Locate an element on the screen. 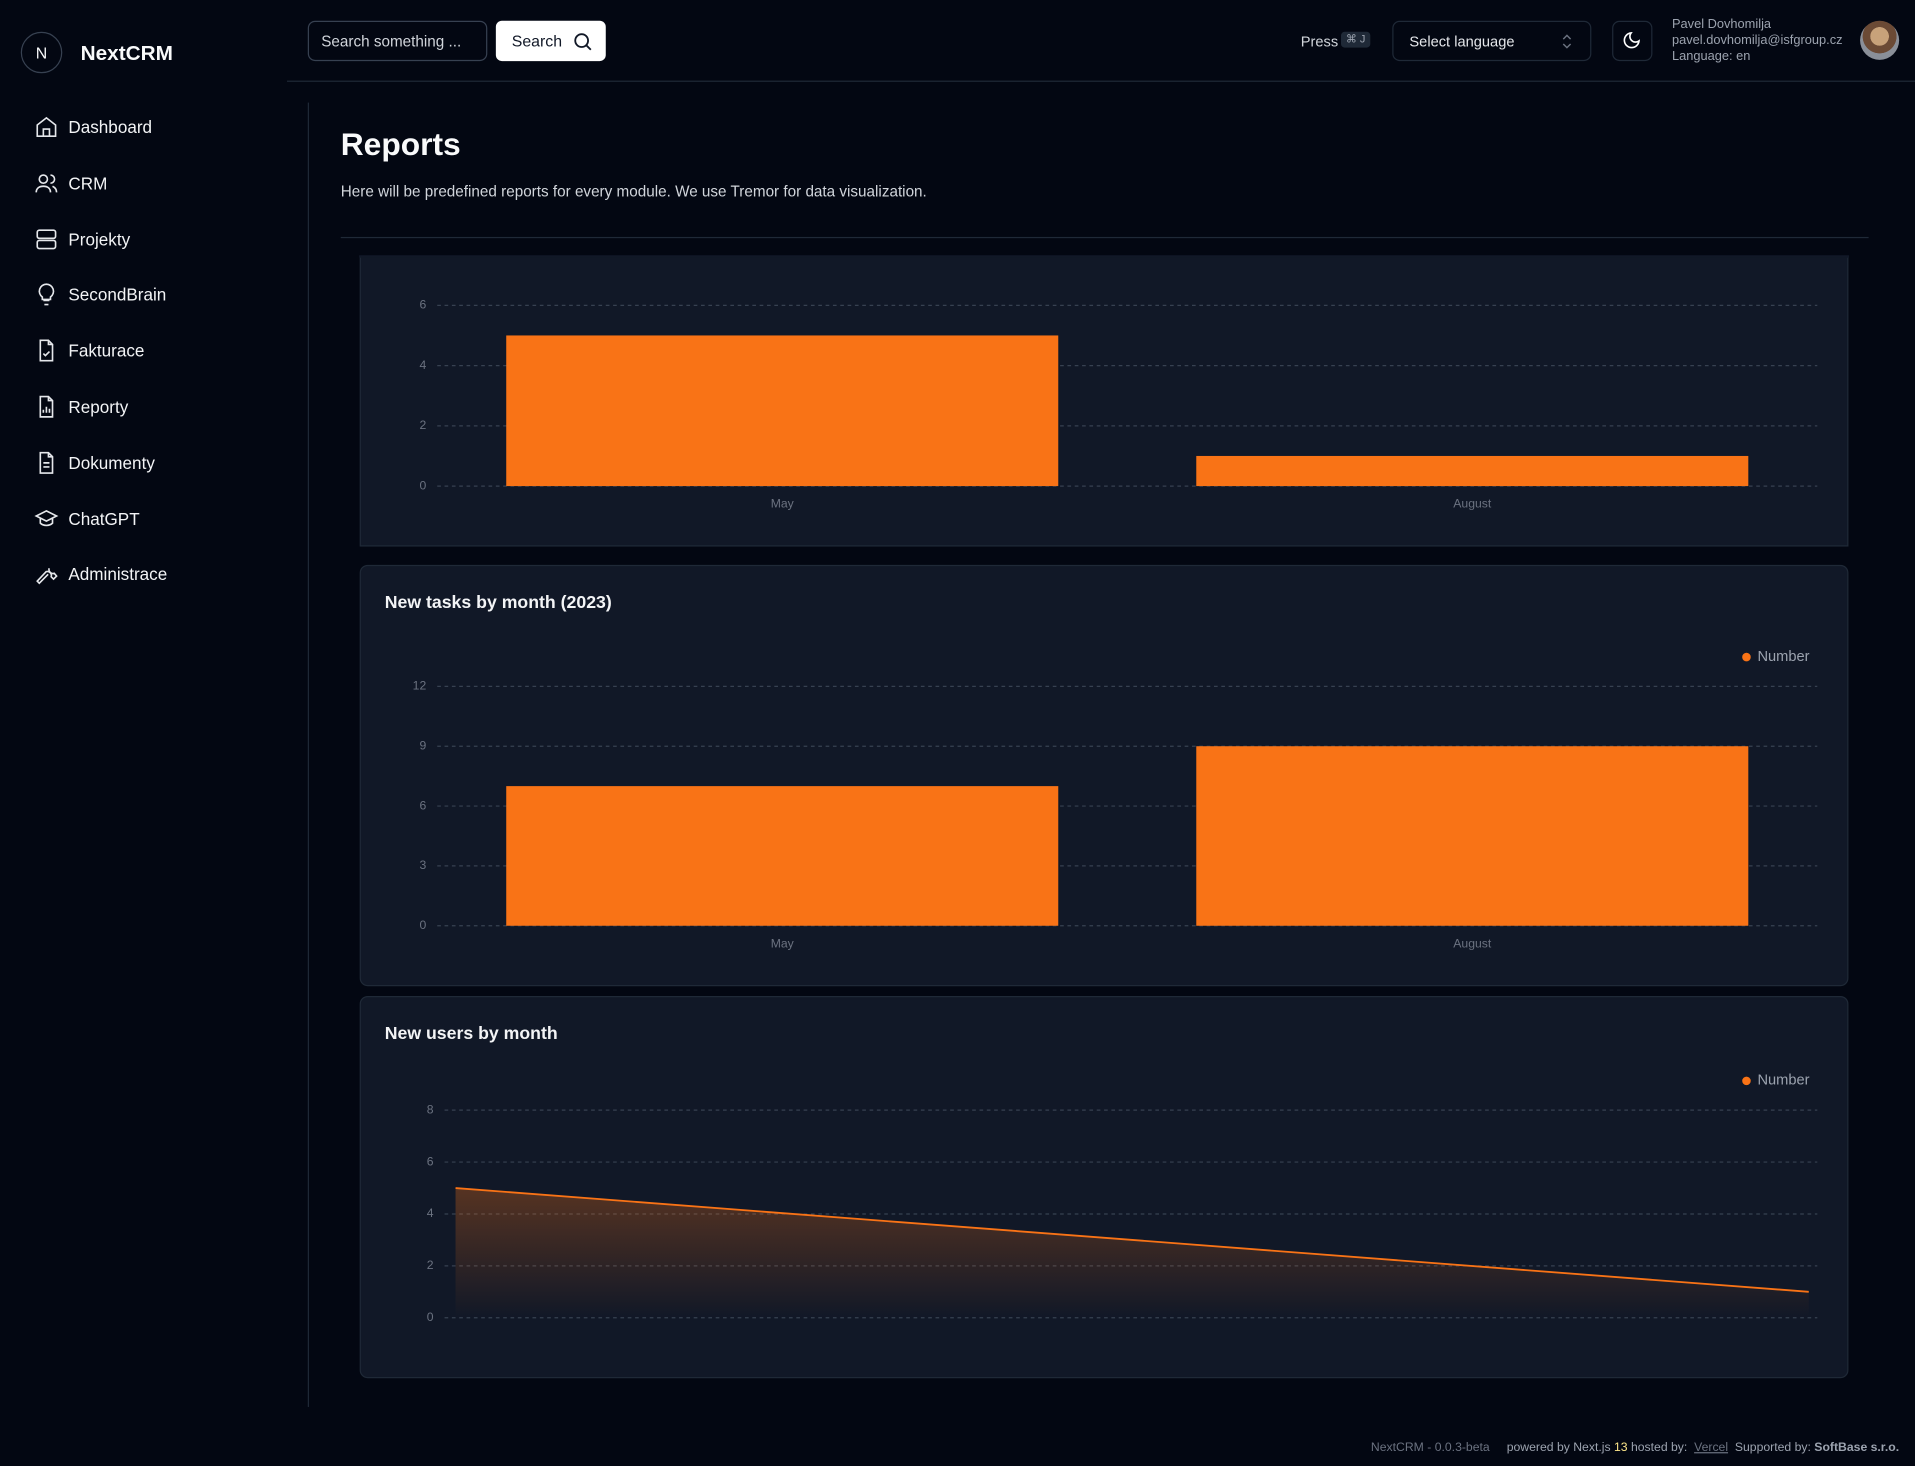 This screenshot has width=1915, height=1466. nav-label: ChatGPT is located at coordinates (104, 518).